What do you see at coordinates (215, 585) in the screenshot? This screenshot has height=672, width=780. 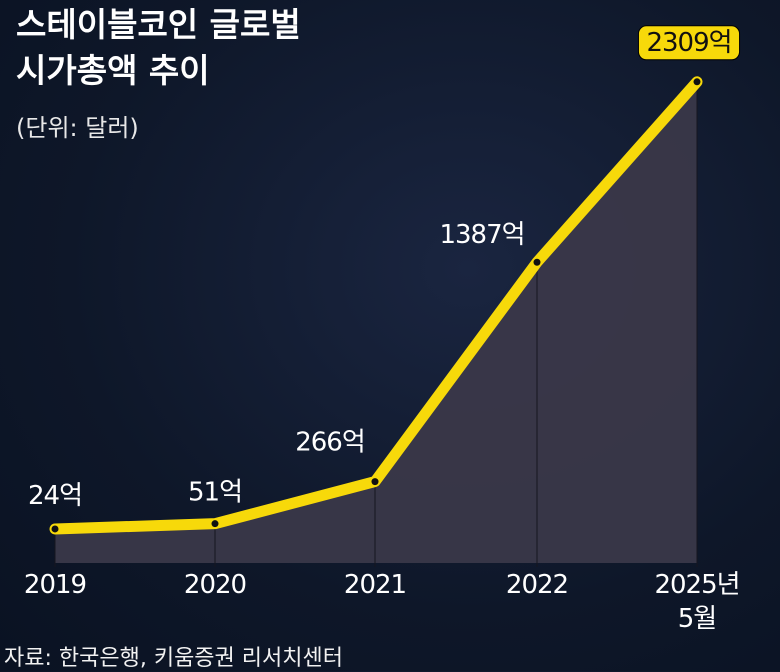 I see `x-tick-label: 2020` at bounding box center [215, 585].